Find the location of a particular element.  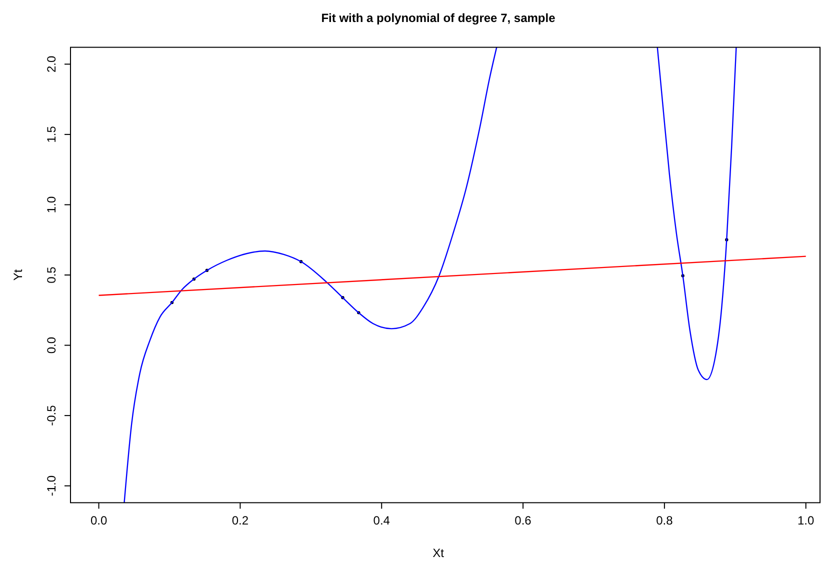

x-tick-label: 0.8 is located at coordinates (665, 521).